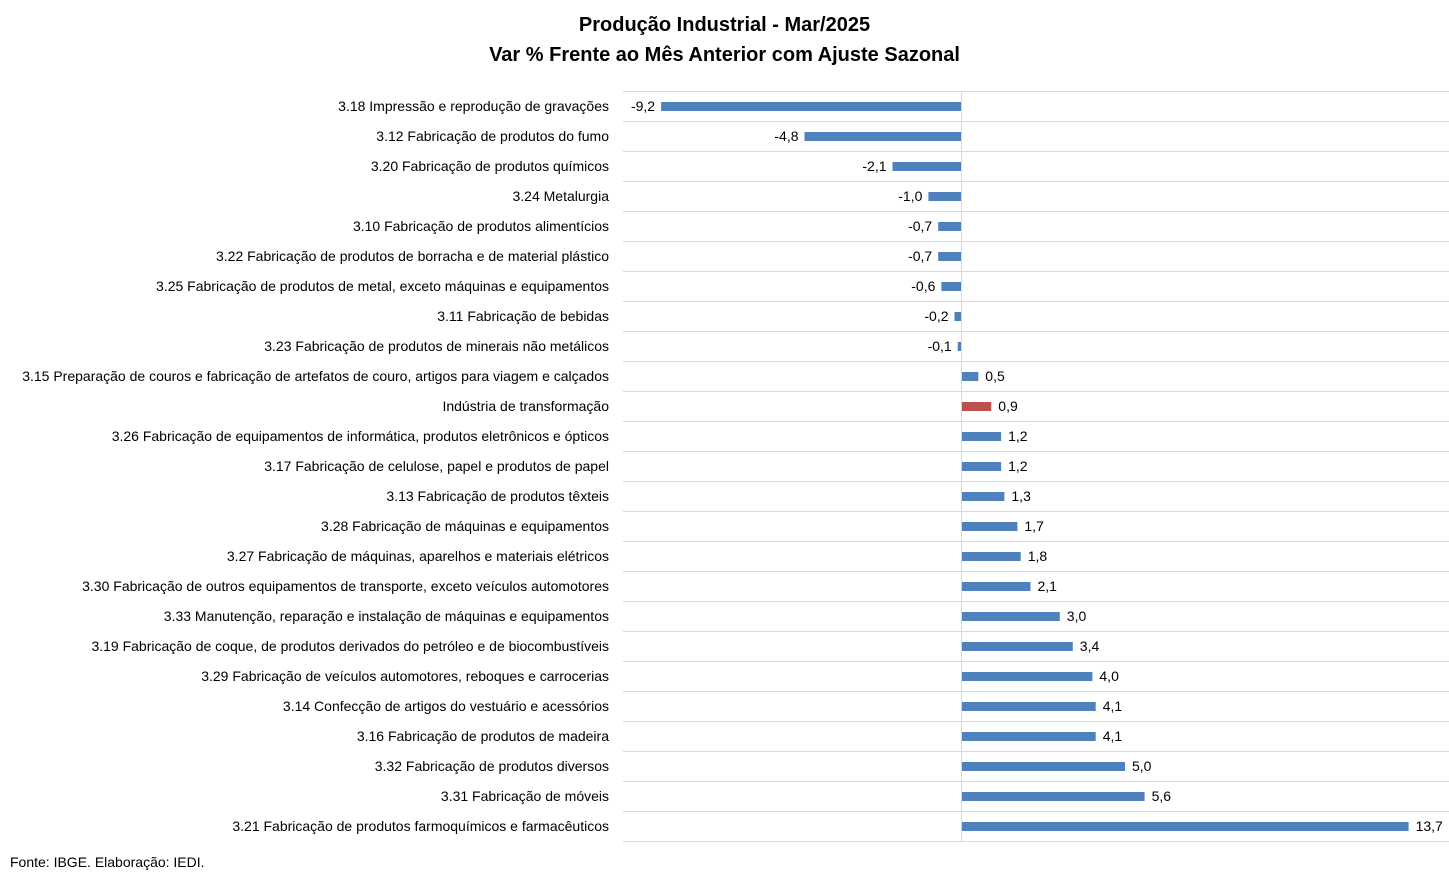 The height and width of the screenshot is (883, 1449). I want to click on data-label: 1,3, so click(1021, 496).